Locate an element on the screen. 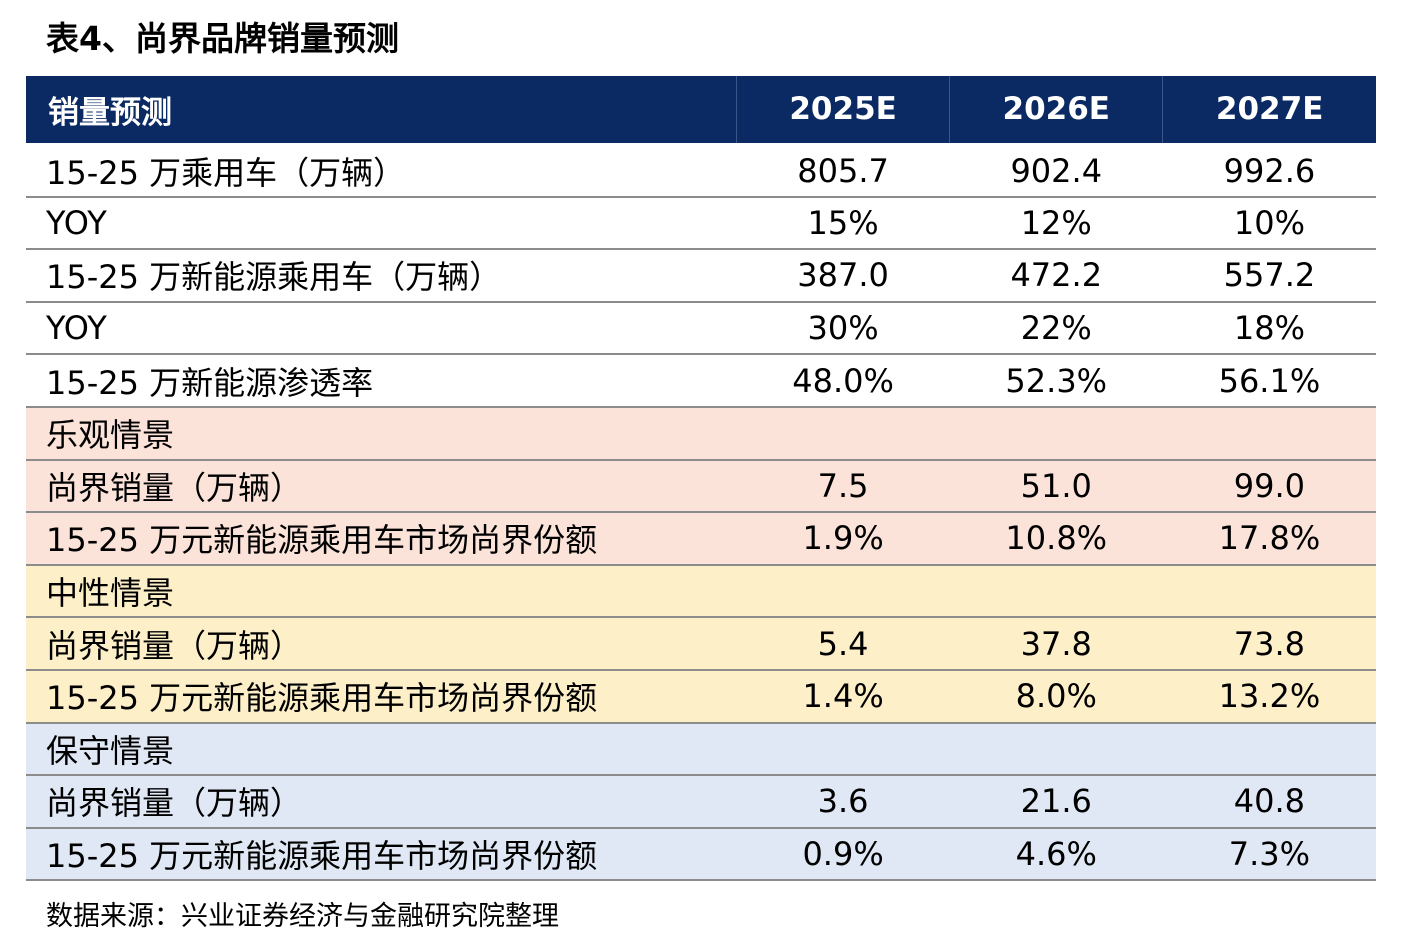 The width and height of the screenshot is (1416, 946). header-label: 销量预测 is located at coordinates (381, 111).